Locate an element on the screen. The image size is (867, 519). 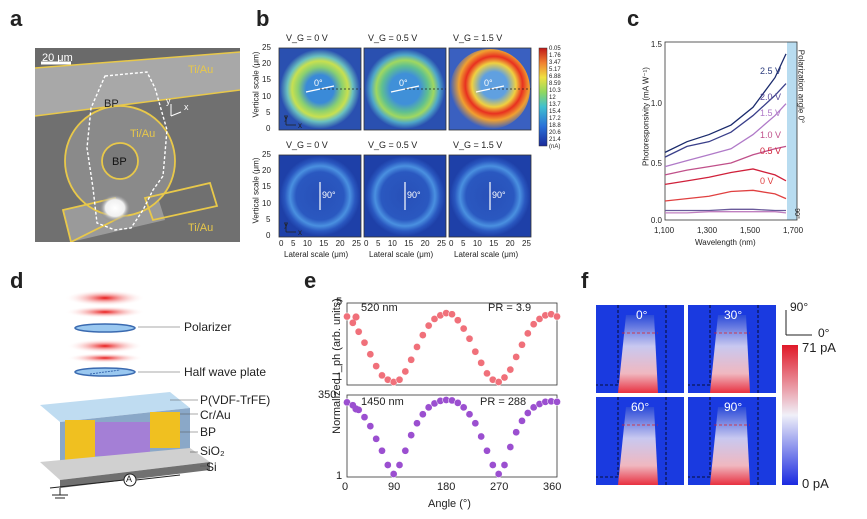
panel-label-f: f is located at coordinates (585, 280).